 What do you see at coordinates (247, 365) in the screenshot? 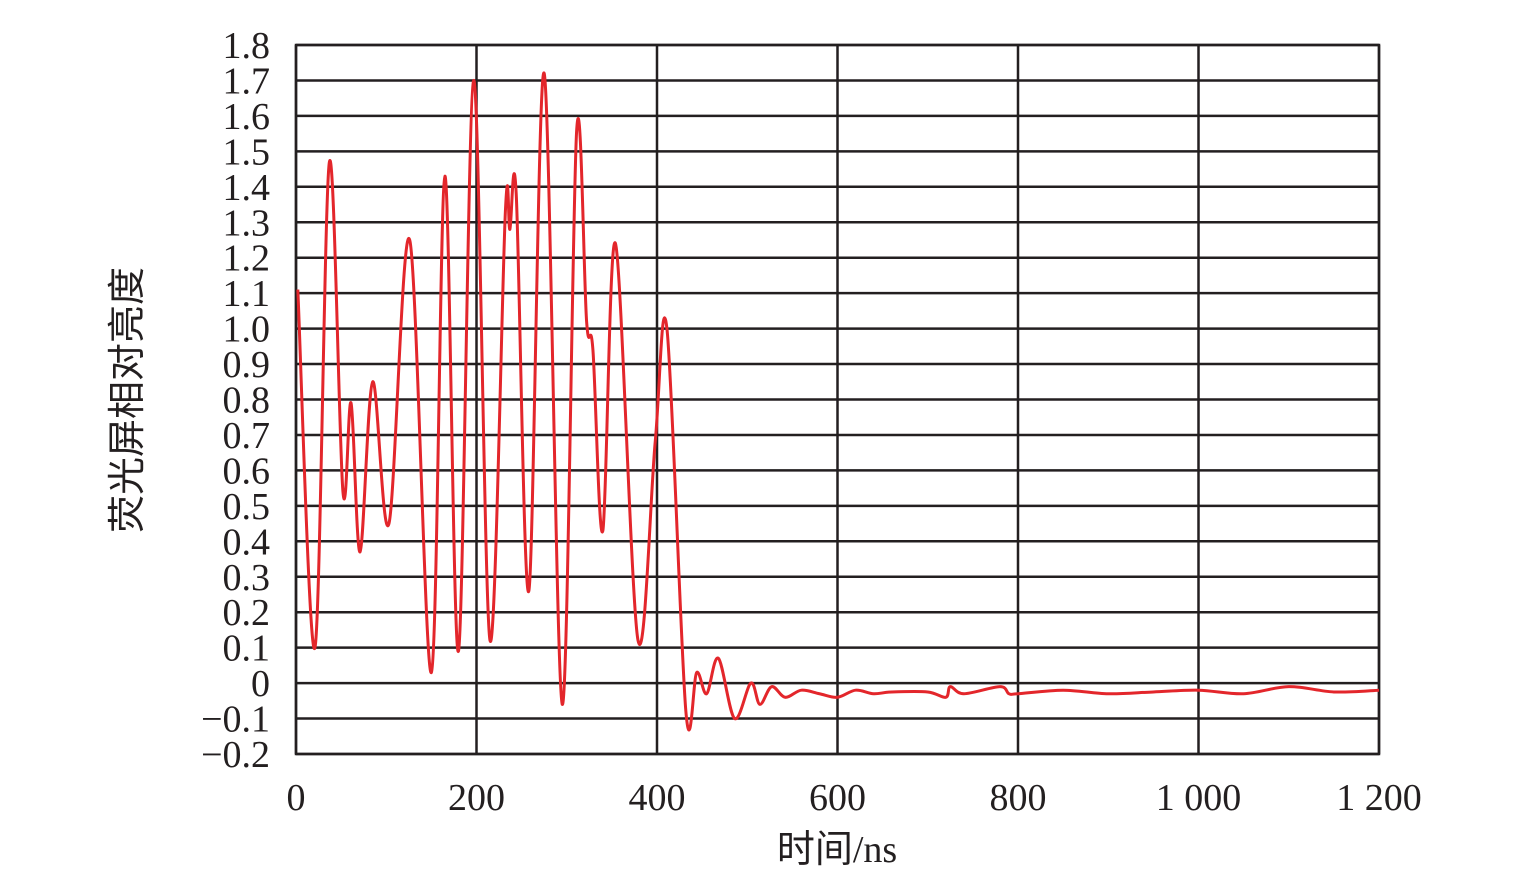
I see `y-tick-label: 0.9` at bounding box center [247, 365].